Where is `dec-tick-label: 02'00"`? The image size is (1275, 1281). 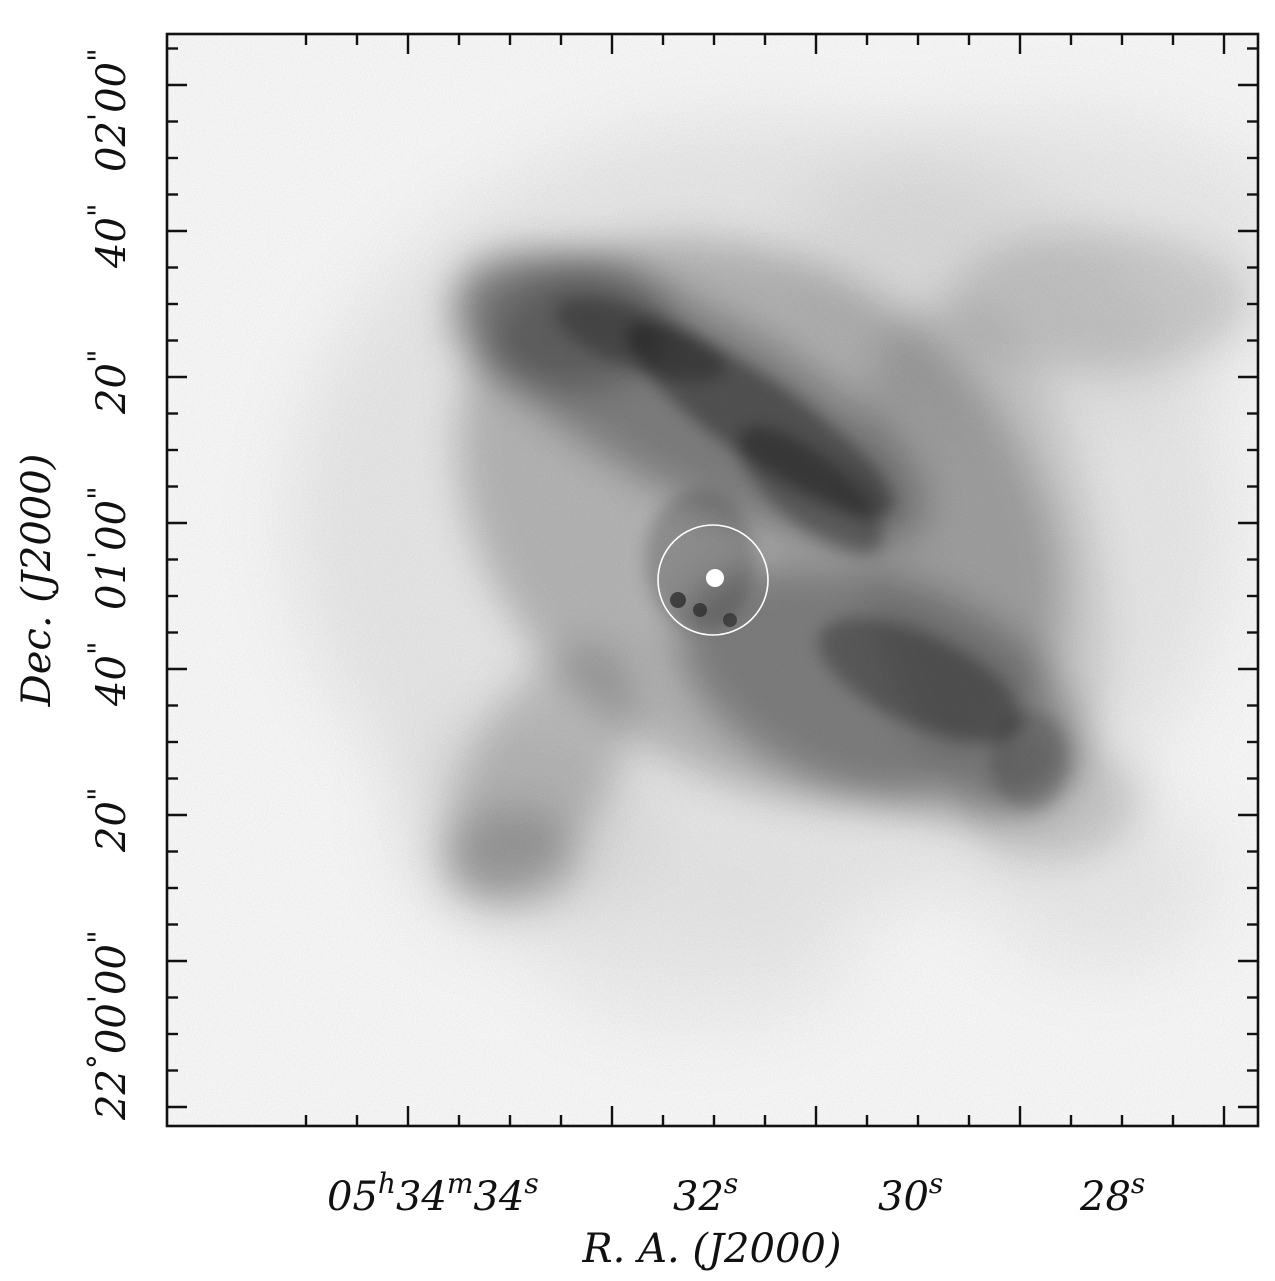 dec-tick-label: 02'00" is located at coordinates (108, 110).